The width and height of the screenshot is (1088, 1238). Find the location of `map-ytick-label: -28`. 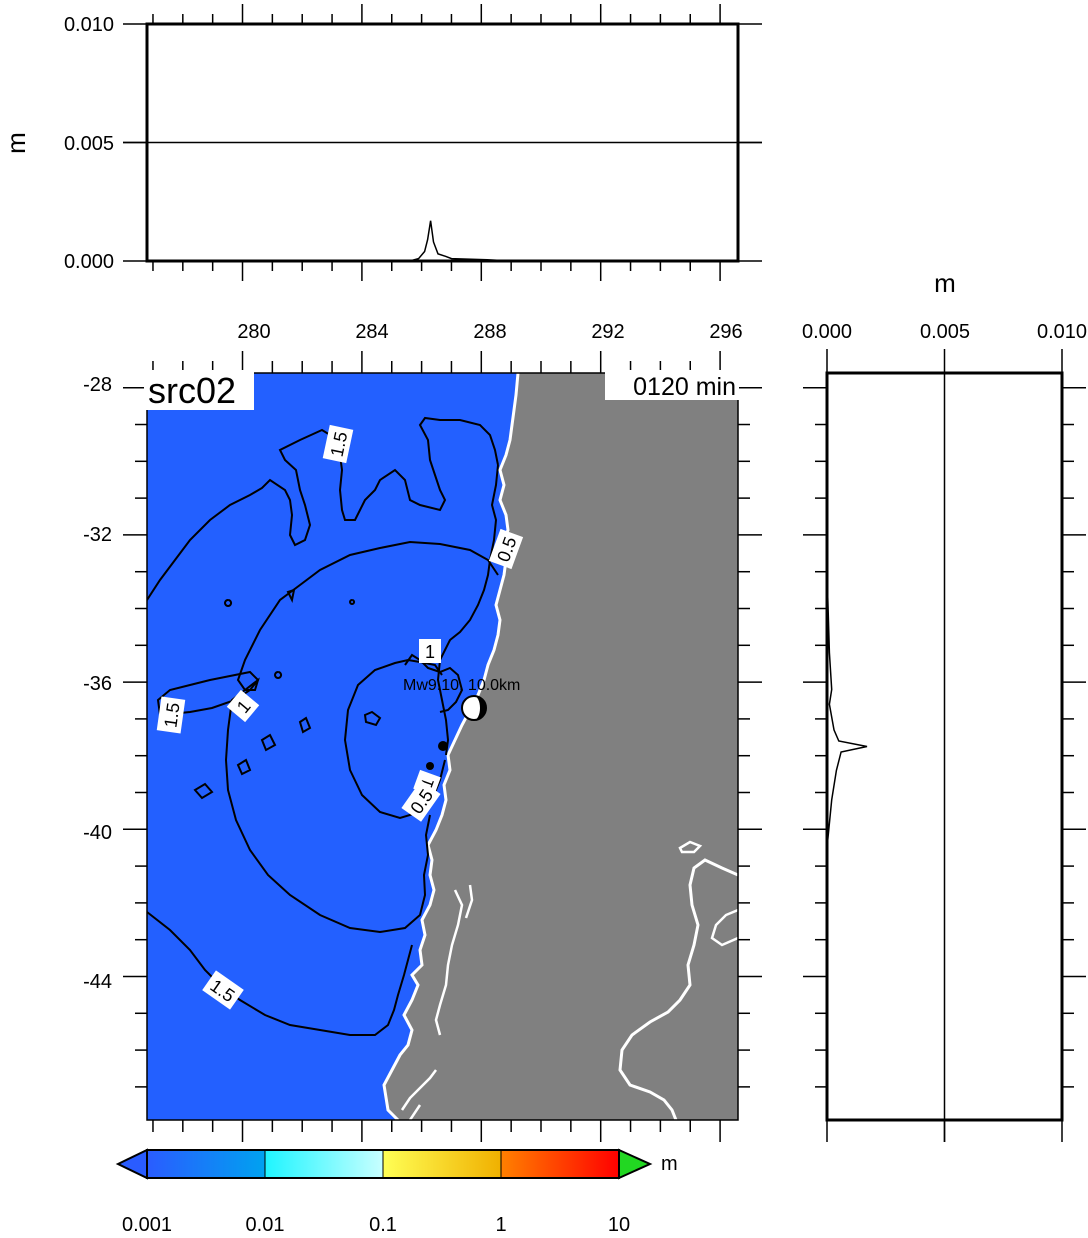

map-ytick-label: -28 is located at coordinates (97, 385).